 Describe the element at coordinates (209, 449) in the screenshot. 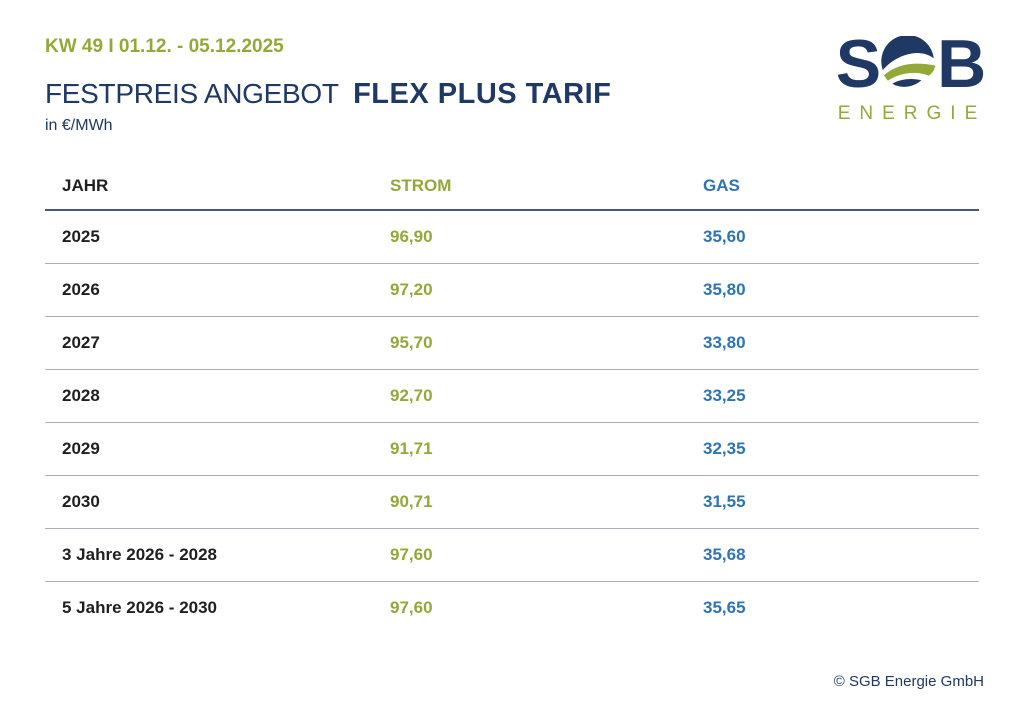

I see `cell-jahr: 2029` at that location.